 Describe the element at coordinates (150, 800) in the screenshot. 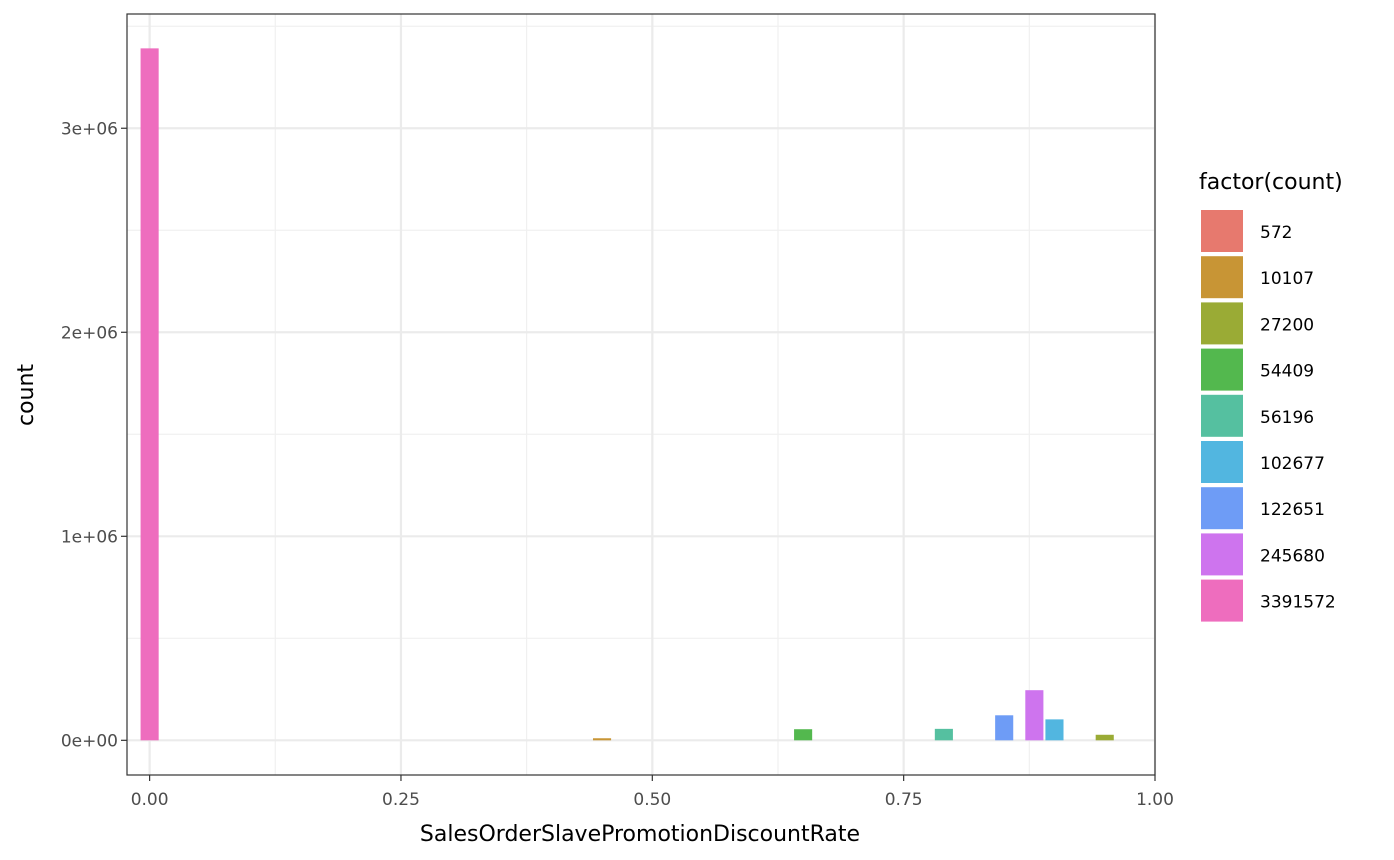

I see `x-tick-label: 0.00` at that location.